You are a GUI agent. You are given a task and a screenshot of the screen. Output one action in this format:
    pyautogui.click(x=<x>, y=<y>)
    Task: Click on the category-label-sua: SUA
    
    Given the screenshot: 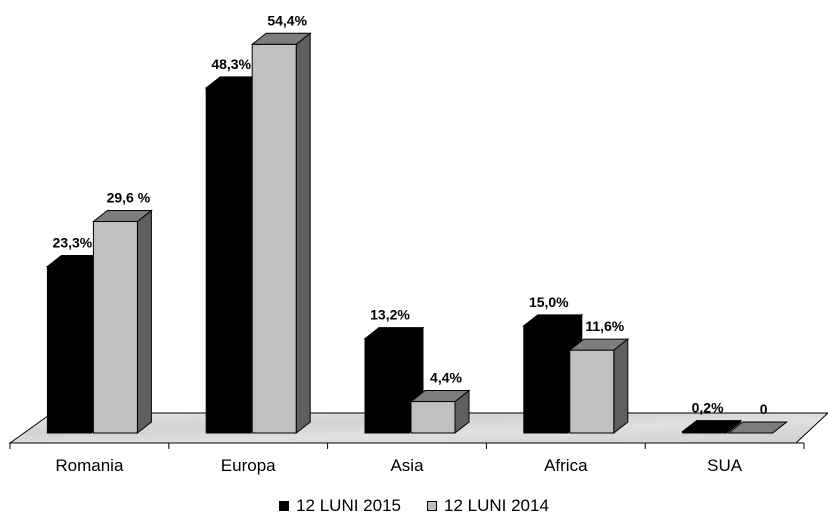 What is the action you would take?
    pyautogui.click(x=725, y=465)
    